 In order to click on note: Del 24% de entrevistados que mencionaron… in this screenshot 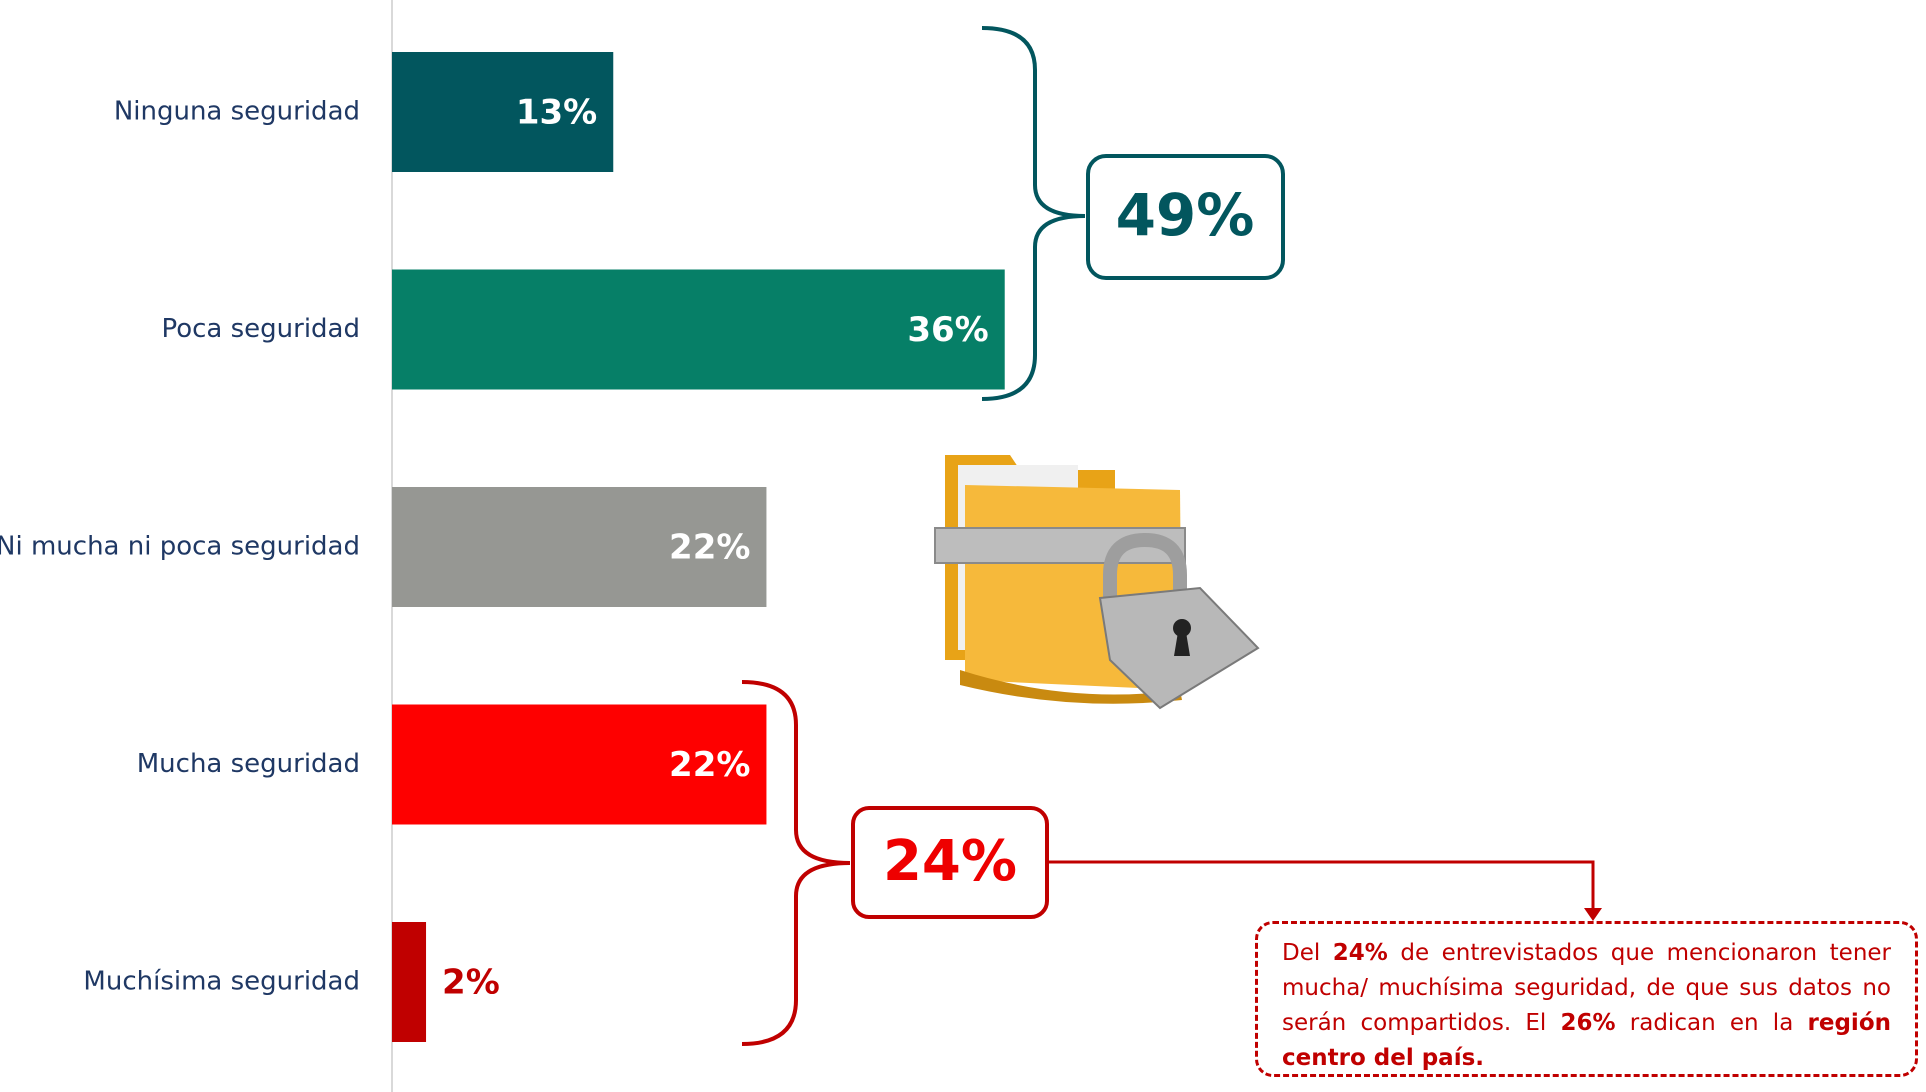, I will do `click(1586, 999)`.